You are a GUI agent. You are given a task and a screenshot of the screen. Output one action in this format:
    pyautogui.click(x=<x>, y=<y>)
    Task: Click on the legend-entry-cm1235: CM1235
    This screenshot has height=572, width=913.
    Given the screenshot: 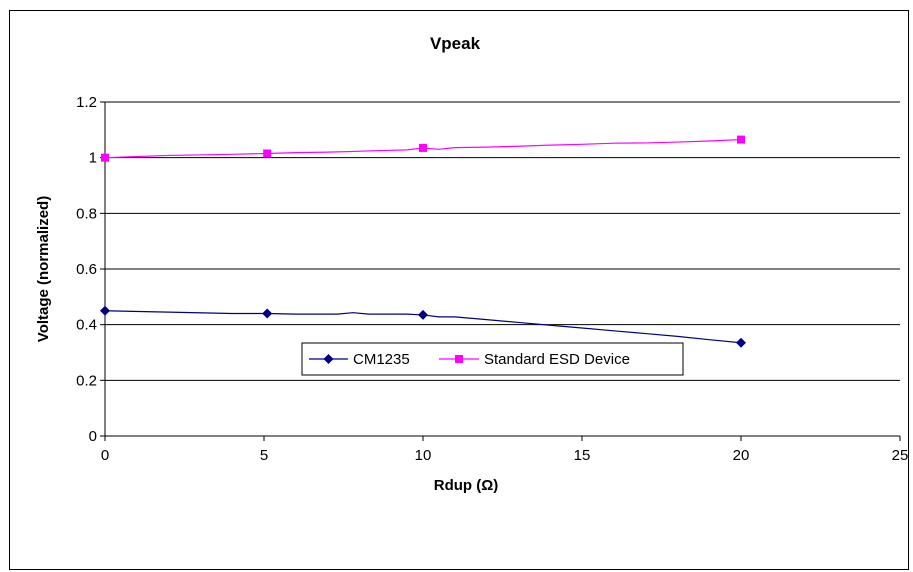 What is the action you would take?
    pyautogui.click(x=359, y=359)
    